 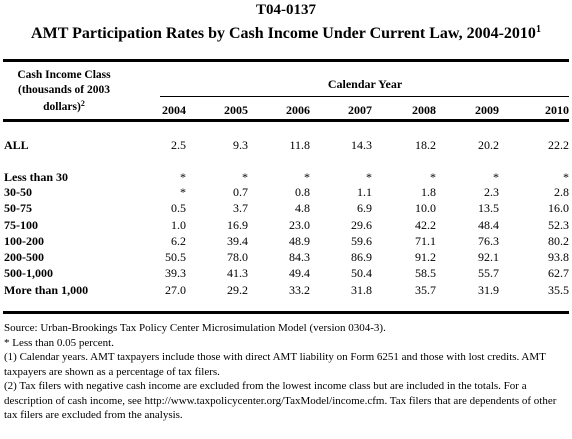 What do you see at coordinates (178, 225) in the screenshot?
I see `table-cell: 1.0` at bounding box center [178, 225].